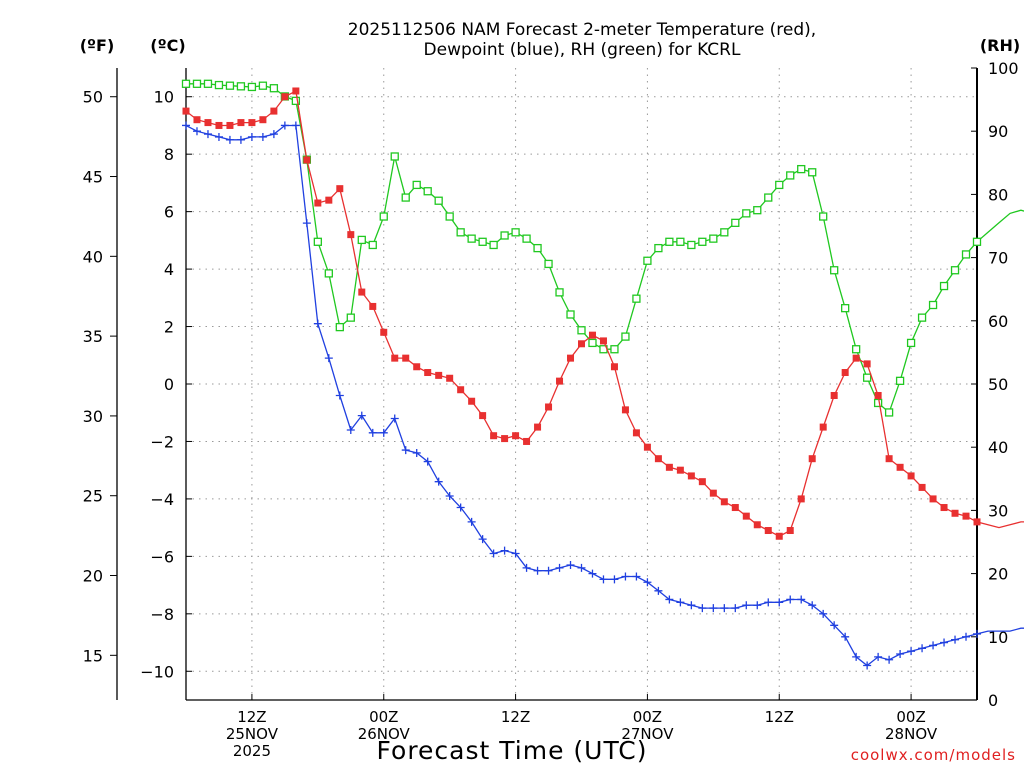 The height and width of the screenshot is (768, 1024). I want to click on rh-tick-label: 10, so click(998, 637).